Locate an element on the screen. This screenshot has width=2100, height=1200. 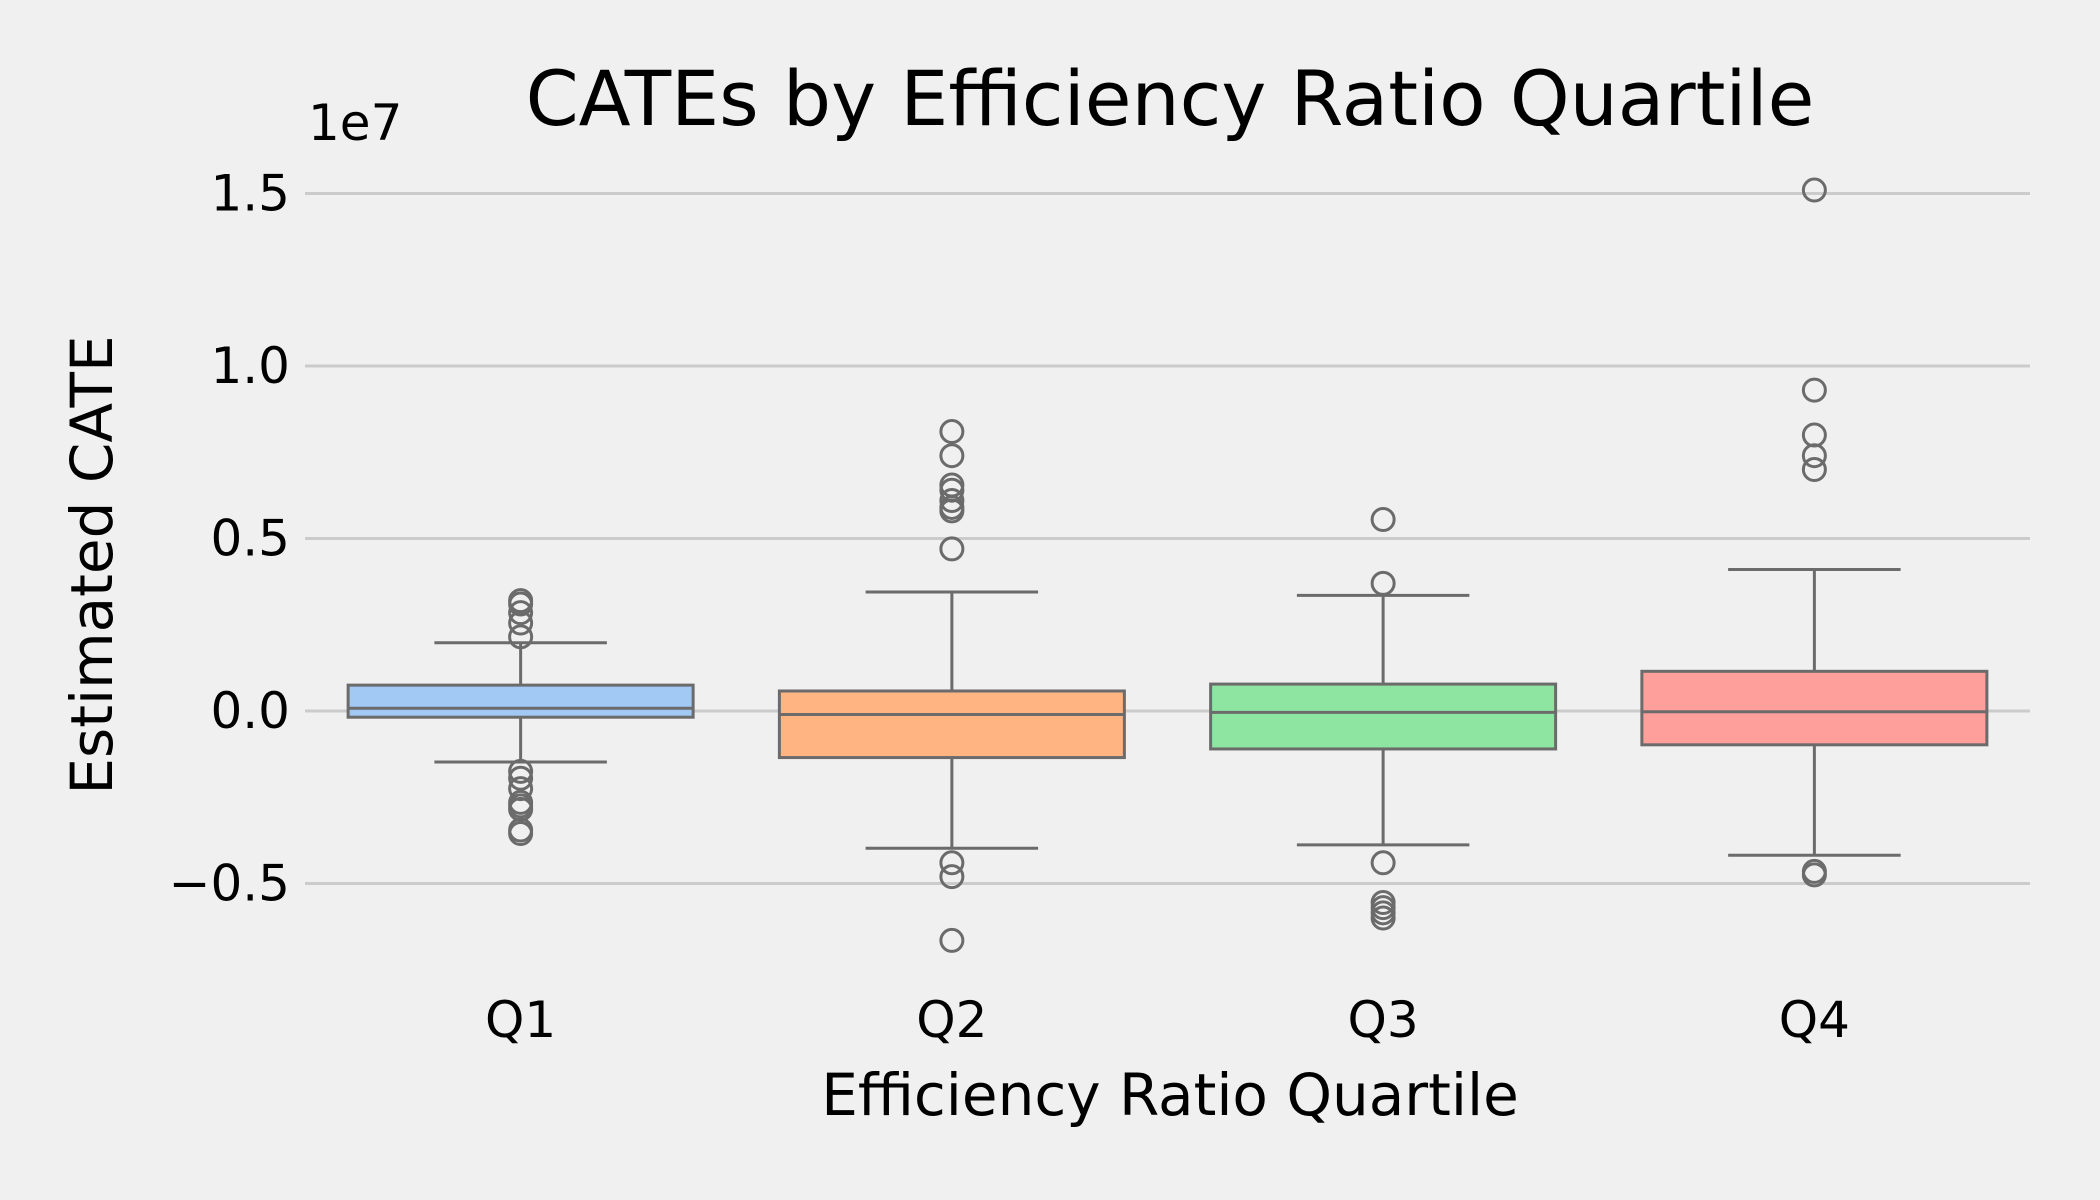
y-tick-label: 1.5 is located at coordinates (250, 194).